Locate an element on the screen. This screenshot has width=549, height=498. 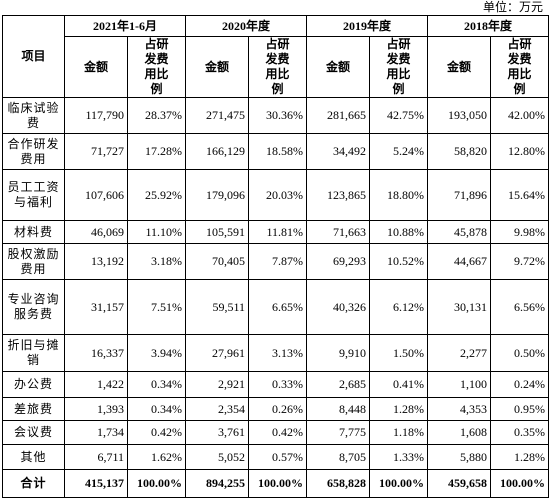
cell-value: 0.95% is located at coordinates (519, 409).